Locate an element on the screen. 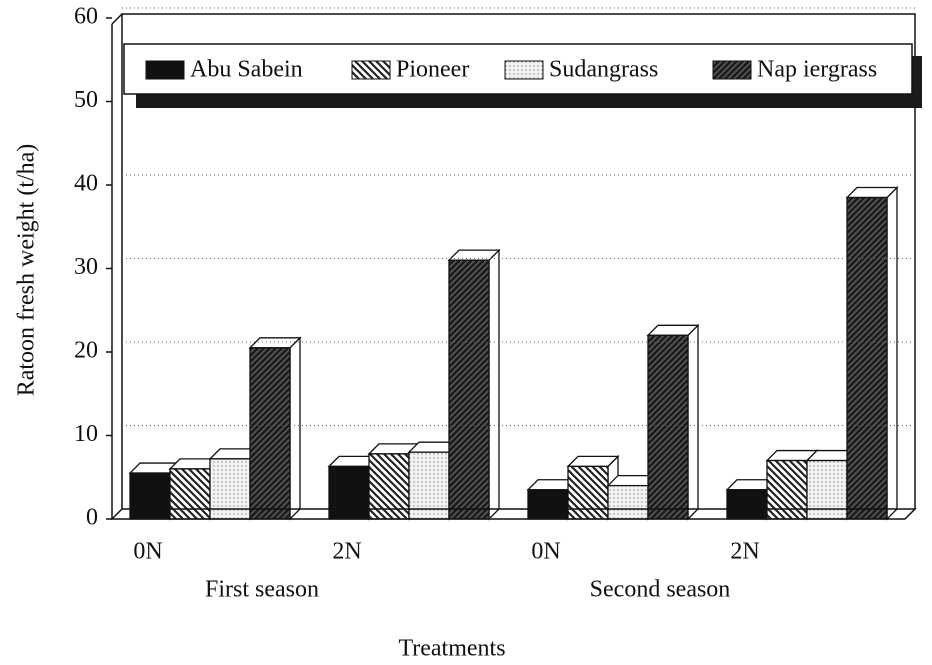  legend-label: Nap iergrass is located at coordinates (817, 70).